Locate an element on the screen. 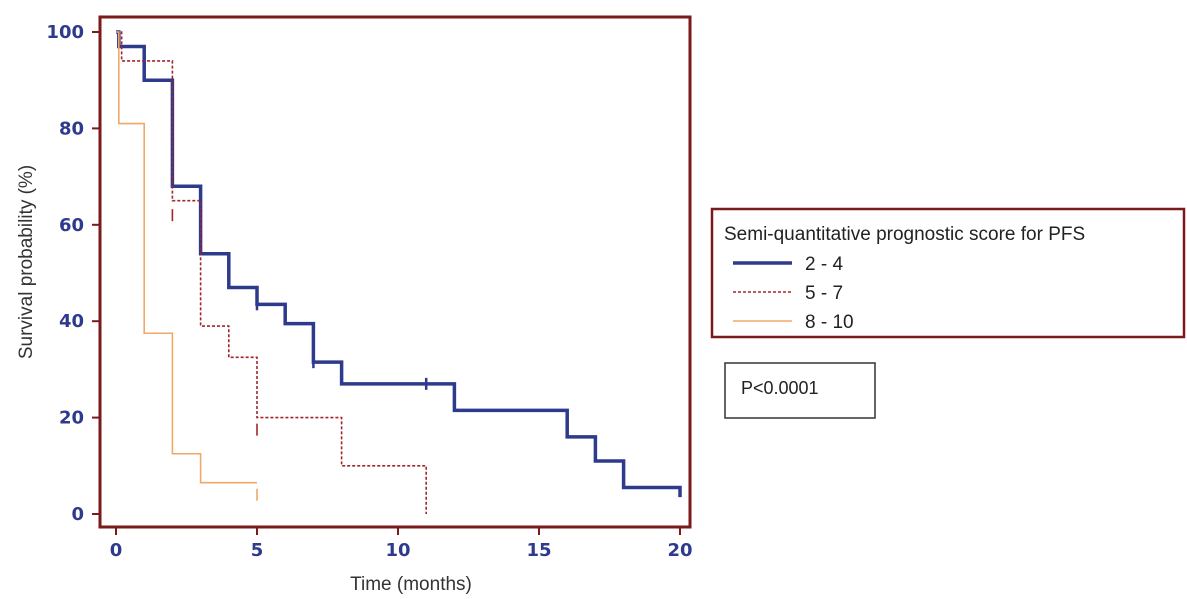 The height and width of the screenshot is (599, 1187). p-value-box: P<0.0001 is located at coordinates (800, 390).